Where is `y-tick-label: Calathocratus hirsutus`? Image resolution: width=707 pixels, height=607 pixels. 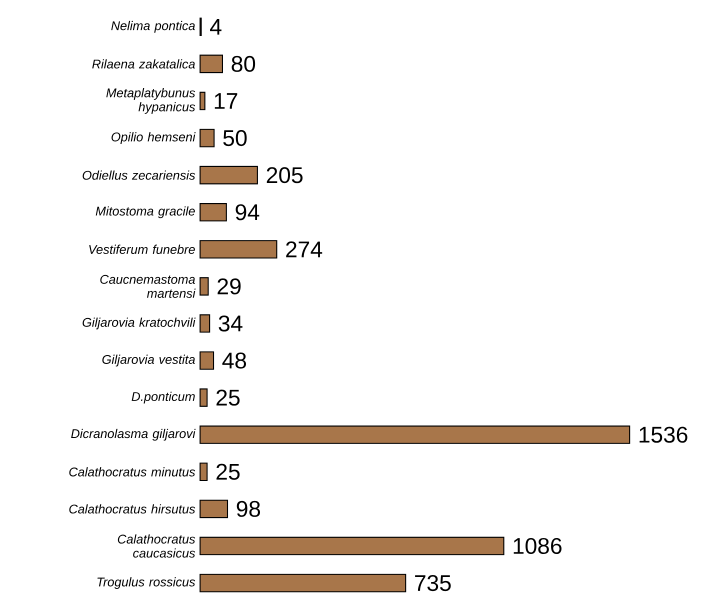
y-tick-label: Calathocratus hirsutus is located at coordinates (132, 509).